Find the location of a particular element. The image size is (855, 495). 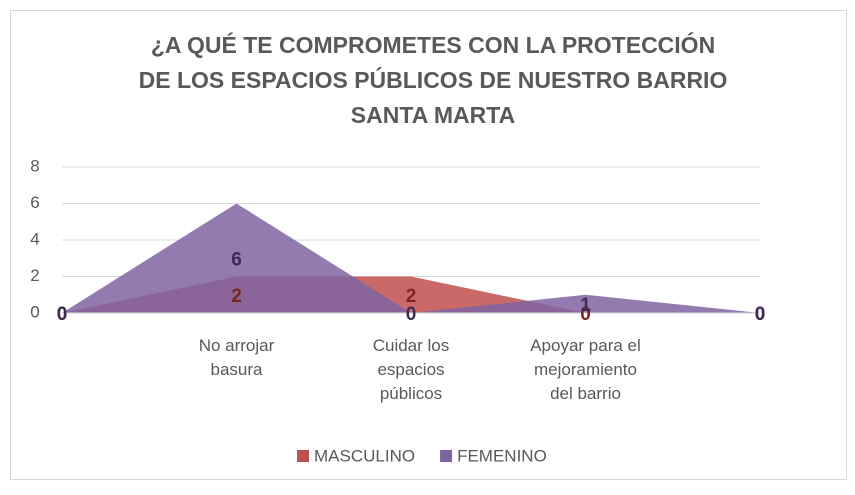

legend-label: FEMENINO is located at coordinates (502, 455).